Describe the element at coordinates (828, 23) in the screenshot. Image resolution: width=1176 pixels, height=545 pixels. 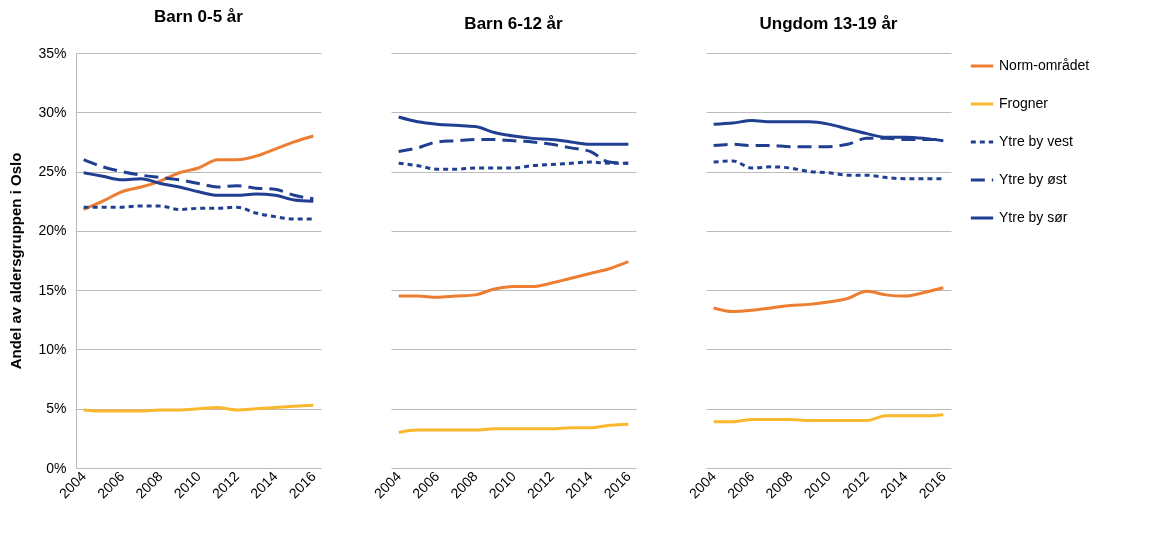
I see `chart-title: Ungdom 13-19 år` at that location.